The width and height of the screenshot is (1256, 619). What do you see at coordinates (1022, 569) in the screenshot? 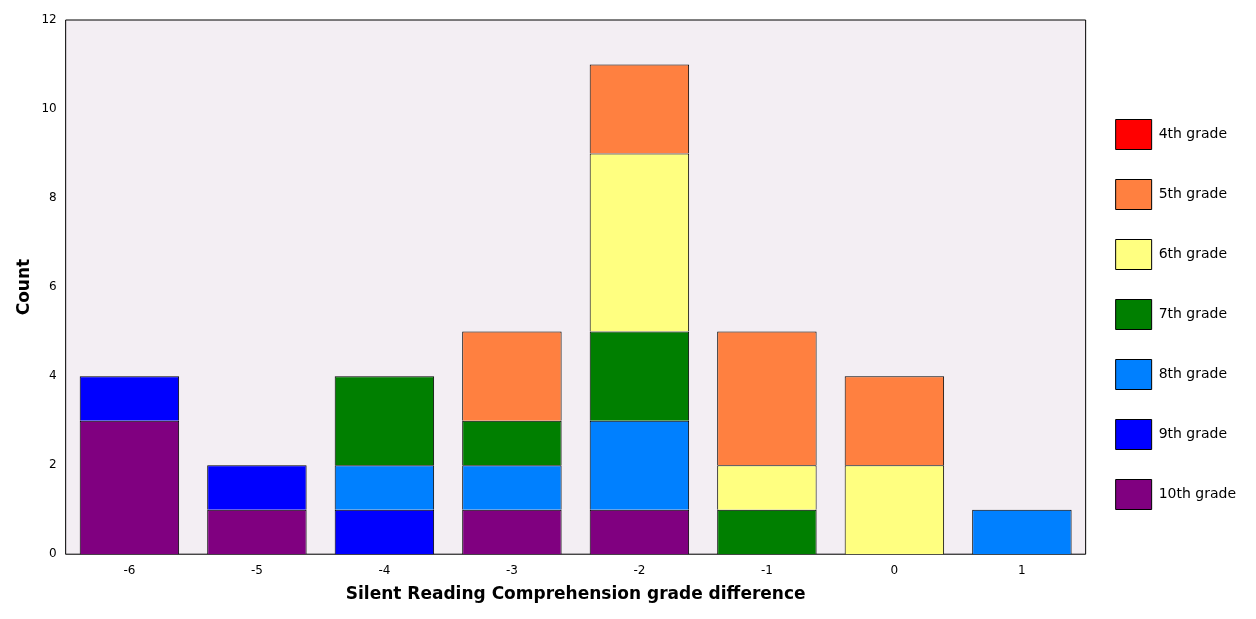
I see `x-tick-label: 1` at bounding box center [1022, 569].